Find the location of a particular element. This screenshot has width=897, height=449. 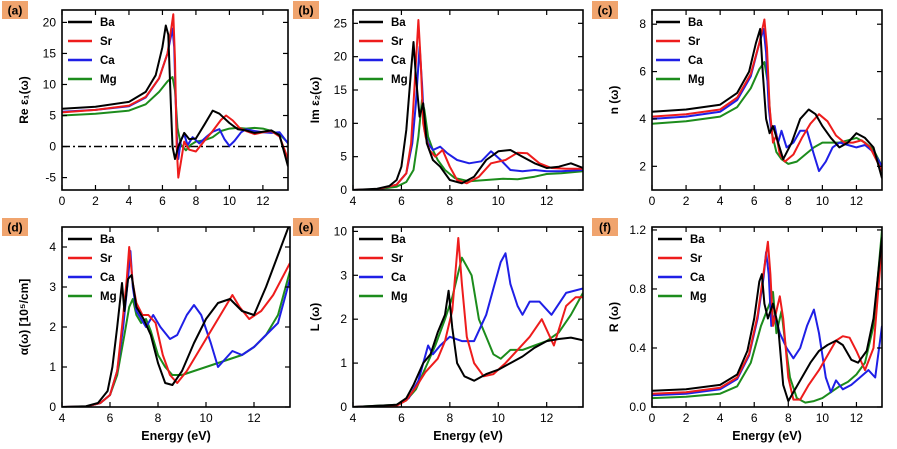

y-axis-label: Re ε₁(ω) is located at coordinates (24, 99).